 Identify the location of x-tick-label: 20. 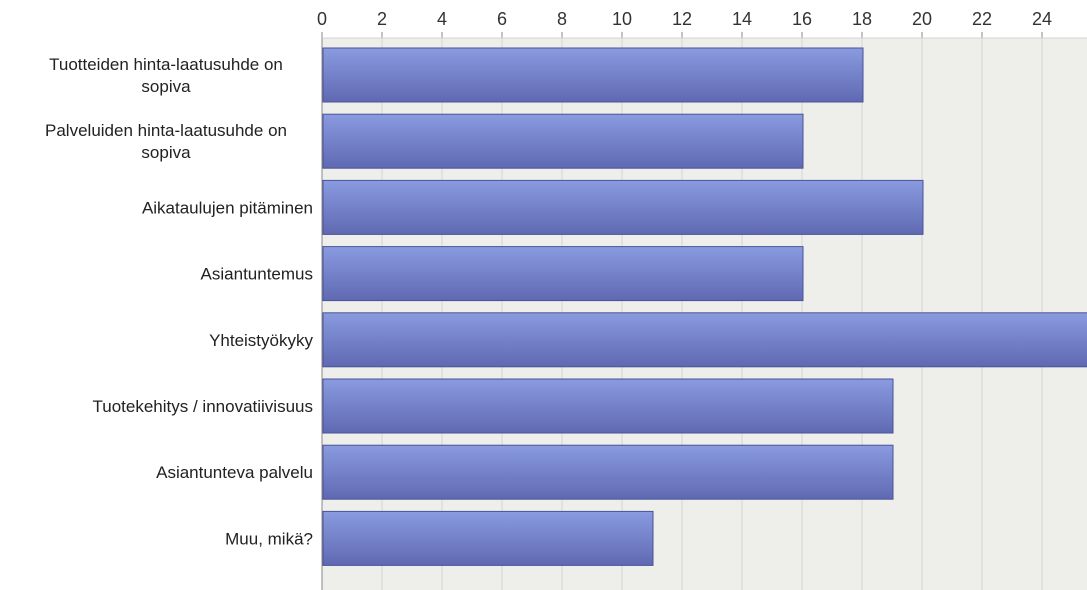
(922, 19).